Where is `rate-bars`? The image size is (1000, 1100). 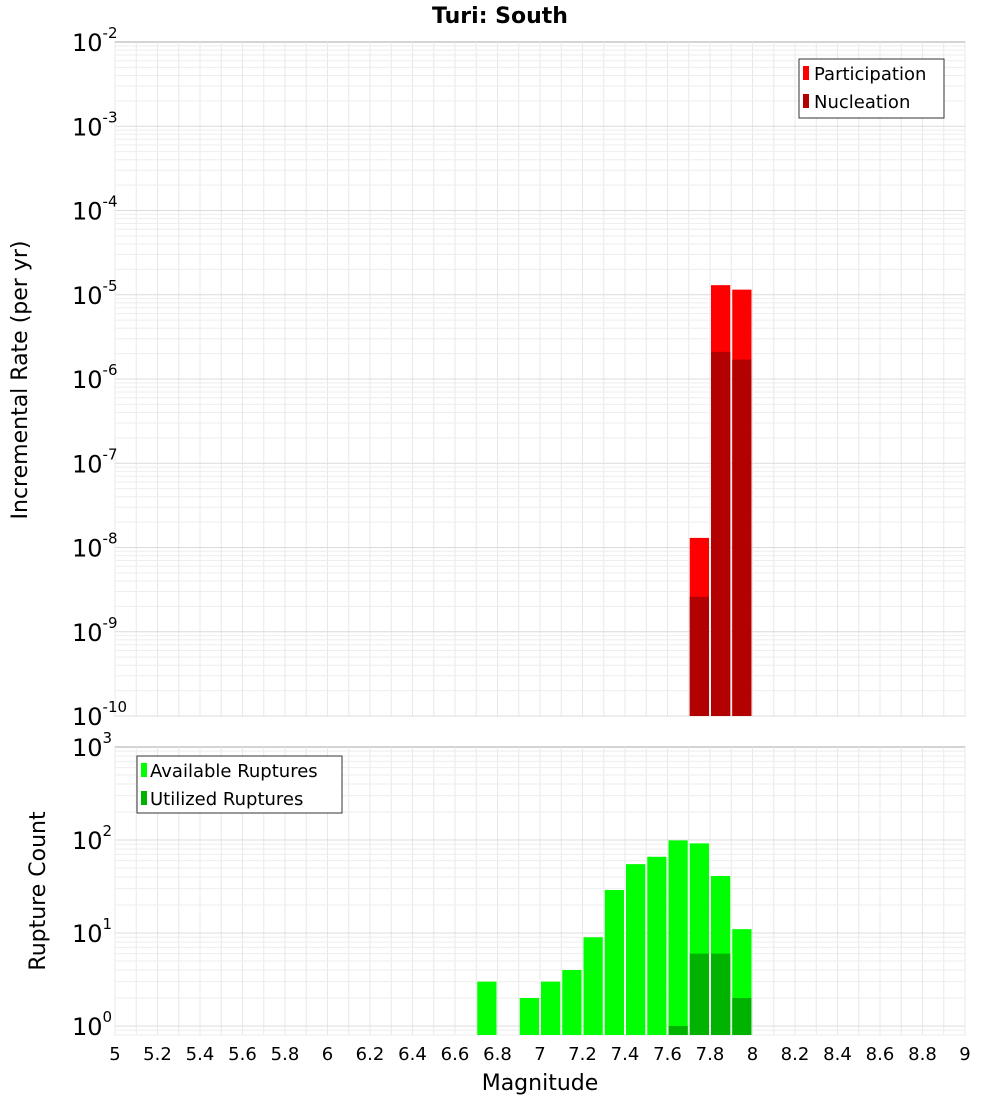 rate-bars is located at coordinates (720, 500).